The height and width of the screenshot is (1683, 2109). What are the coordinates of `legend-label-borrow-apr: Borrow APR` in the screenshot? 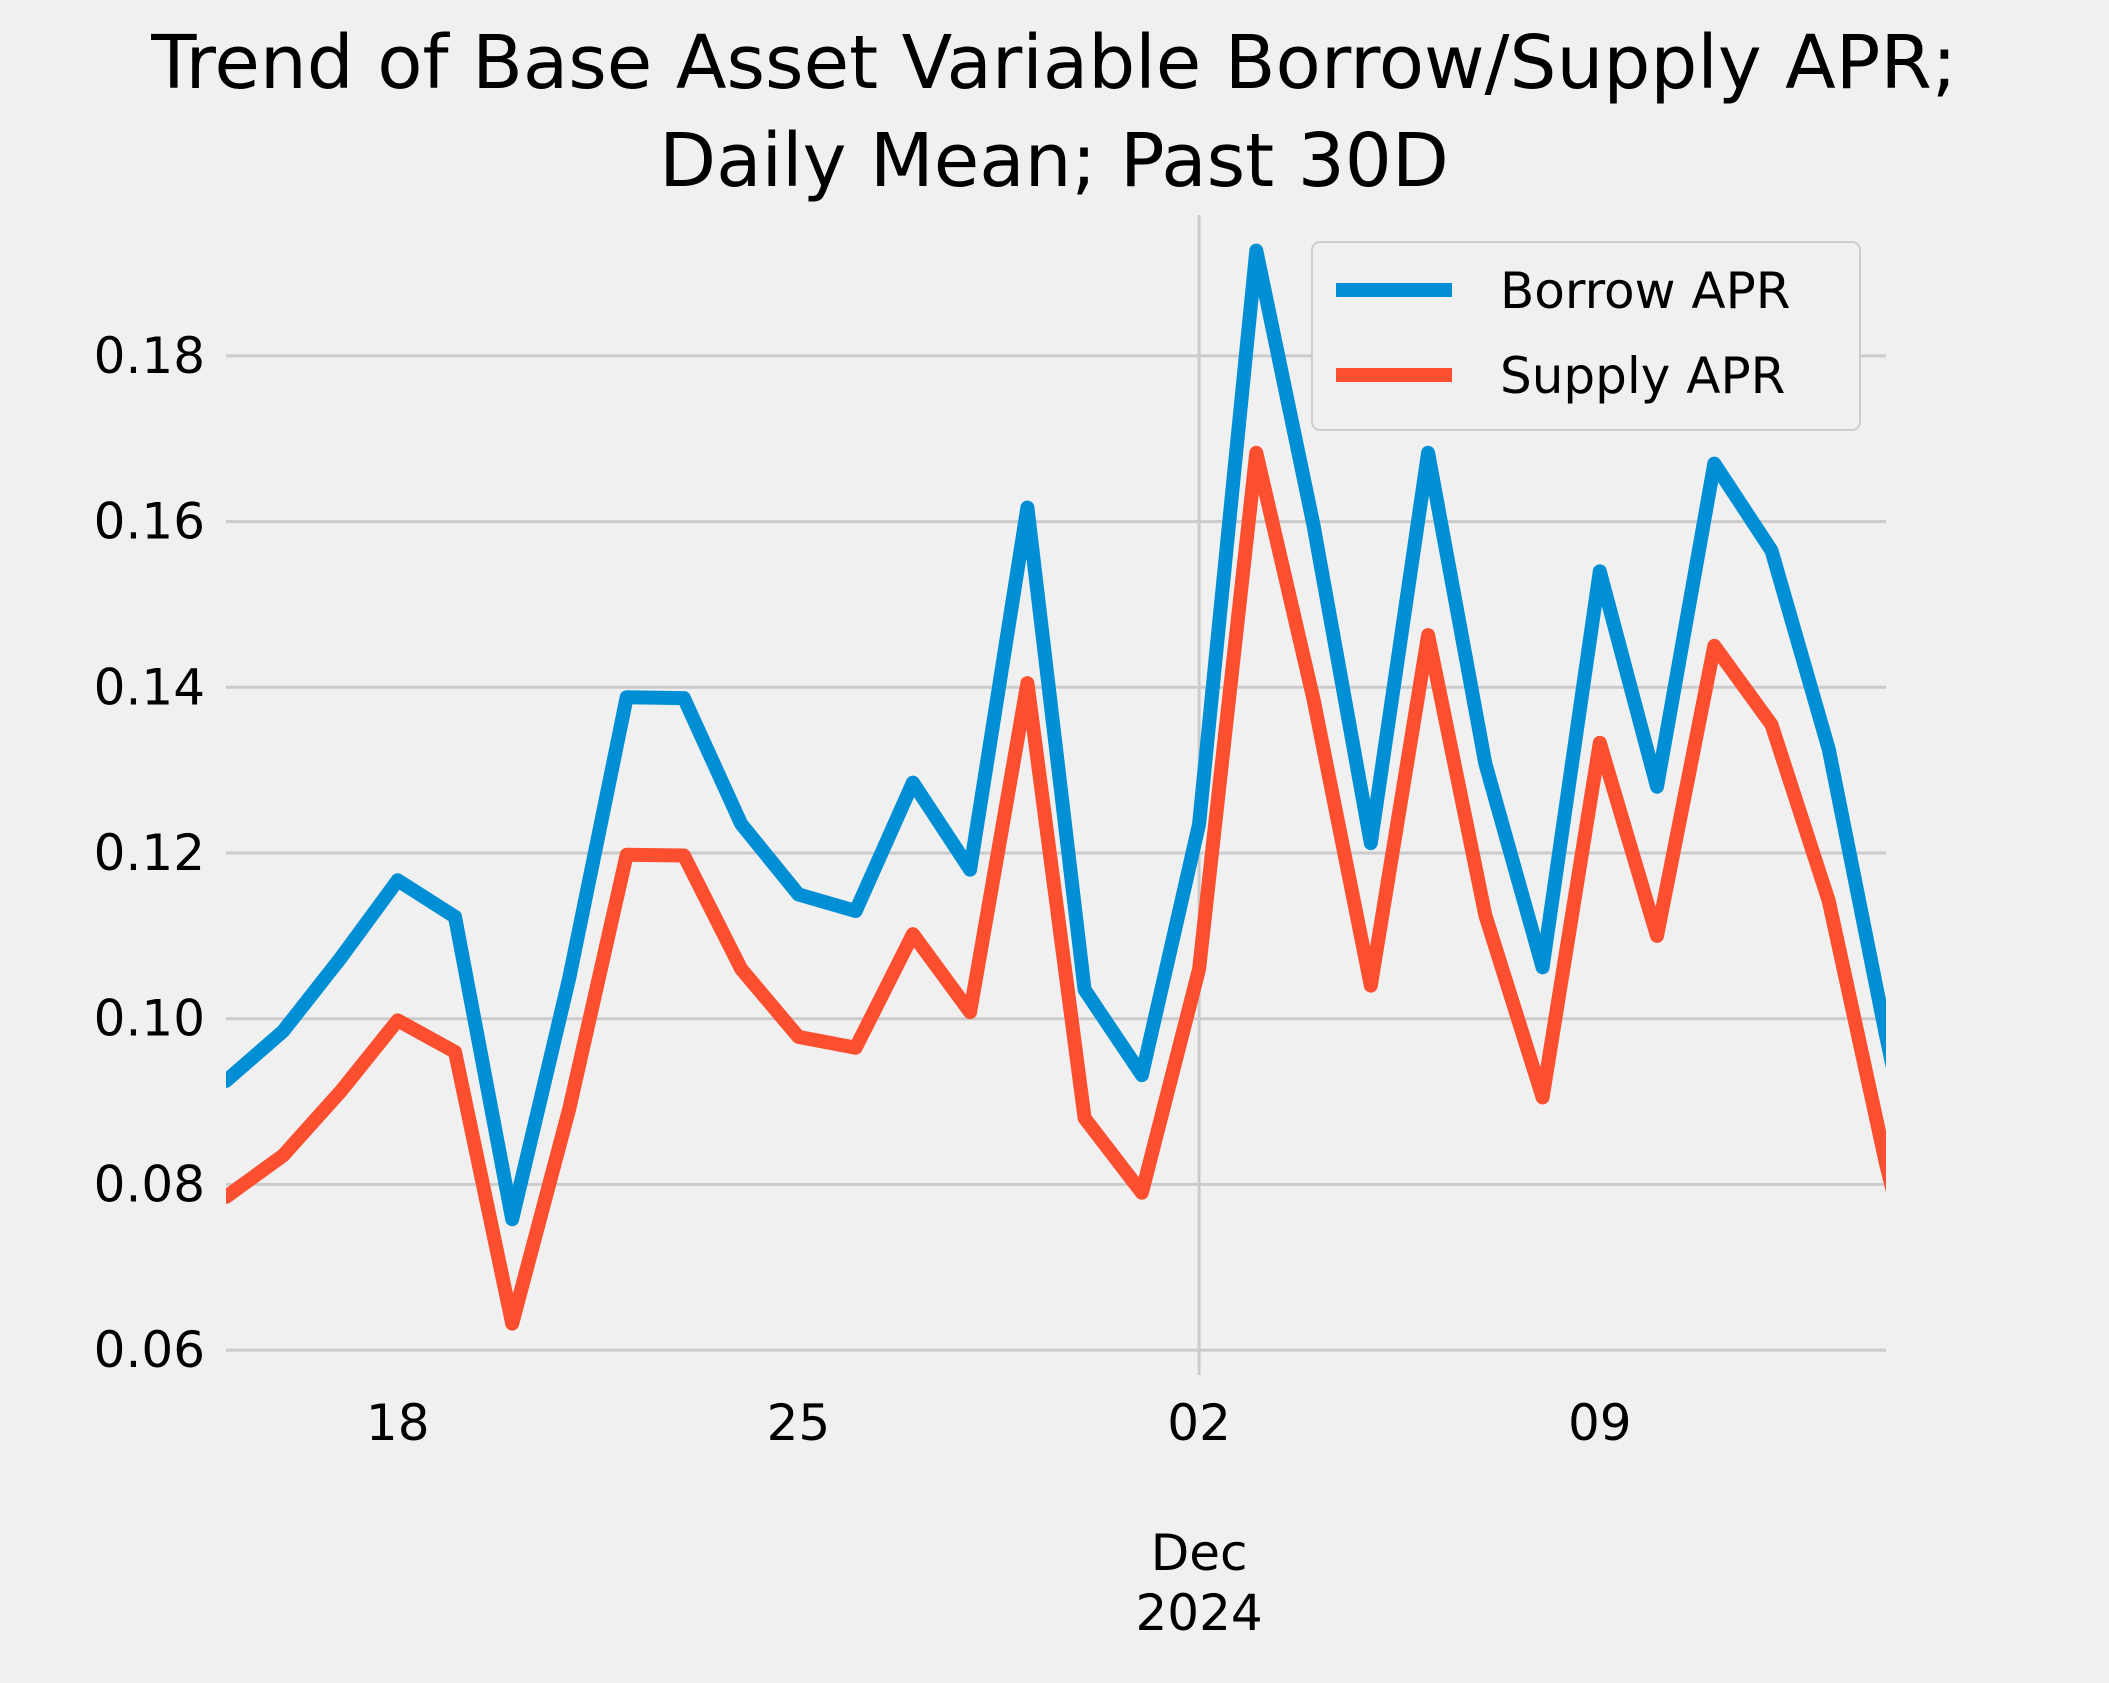 It's located at (1645, 291).